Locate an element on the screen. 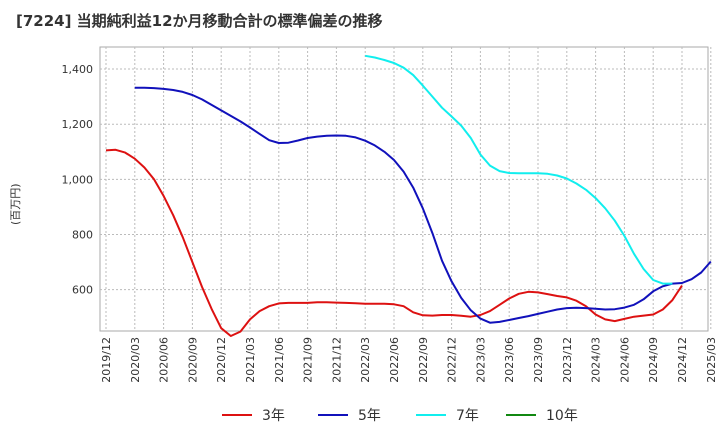  legend-label-5年: 5年 is located at coordinates (369, 416).